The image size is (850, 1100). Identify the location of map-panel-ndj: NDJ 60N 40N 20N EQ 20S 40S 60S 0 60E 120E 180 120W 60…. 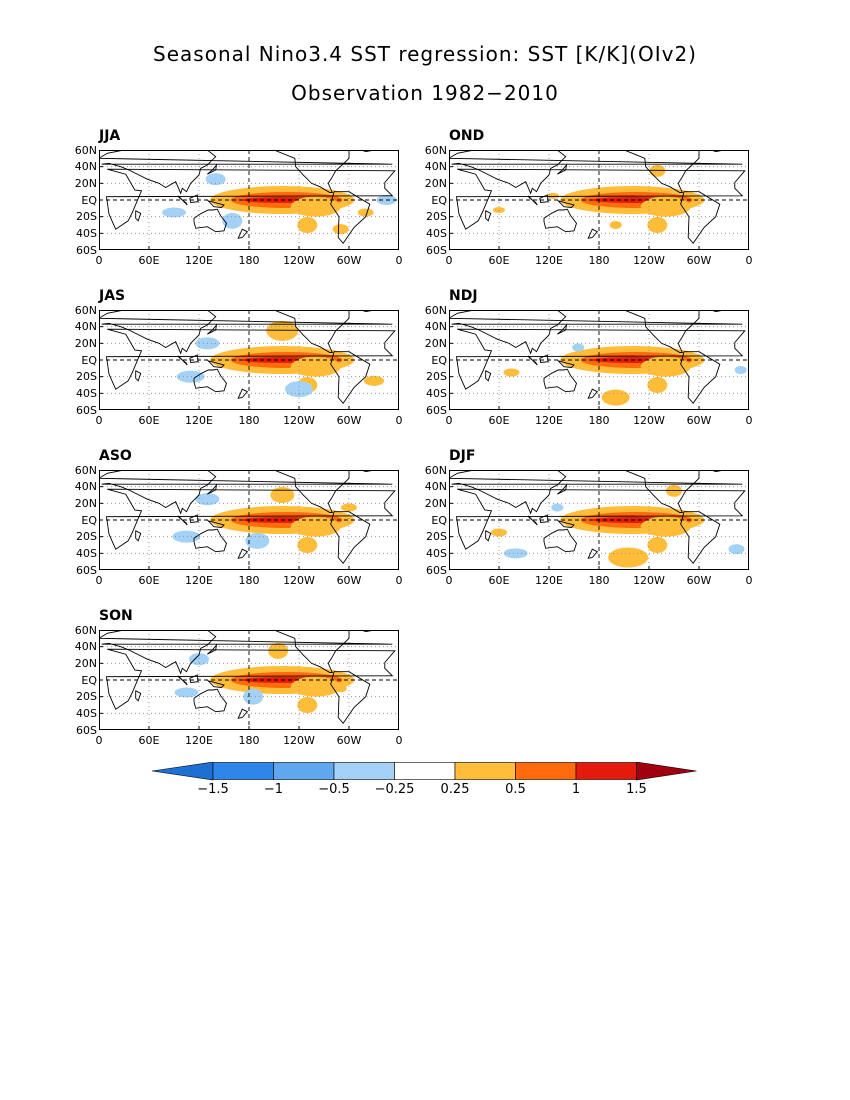
(597, 369).